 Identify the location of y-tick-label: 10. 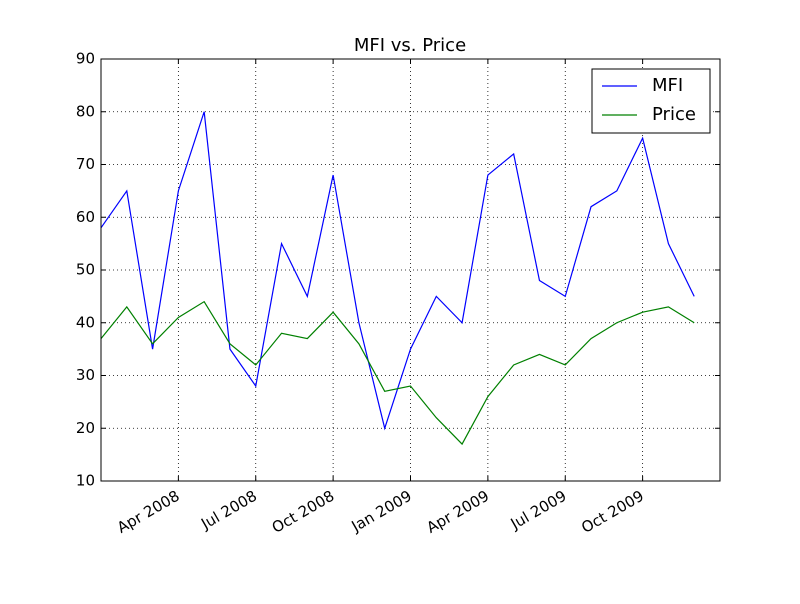
(85, 481).